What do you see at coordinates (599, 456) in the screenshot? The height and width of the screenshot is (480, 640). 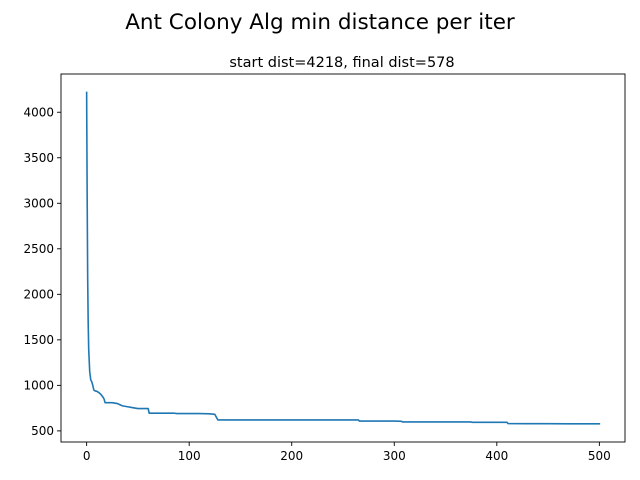 I see `x-tick-label: 500` at bounding box center [599, 456].